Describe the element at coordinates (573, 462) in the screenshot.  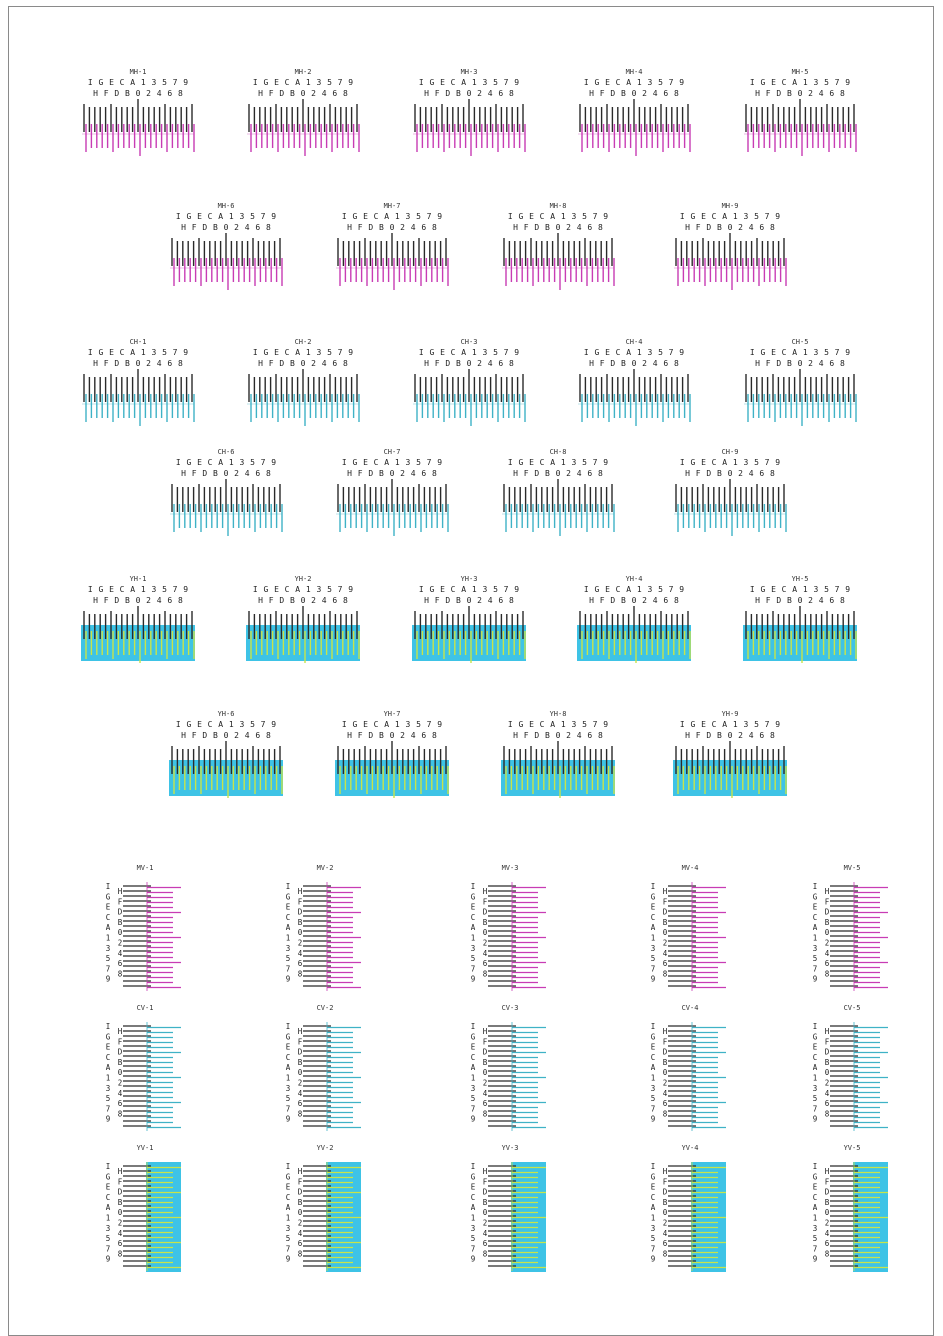
I see `scale-top-3: 3` at that location.